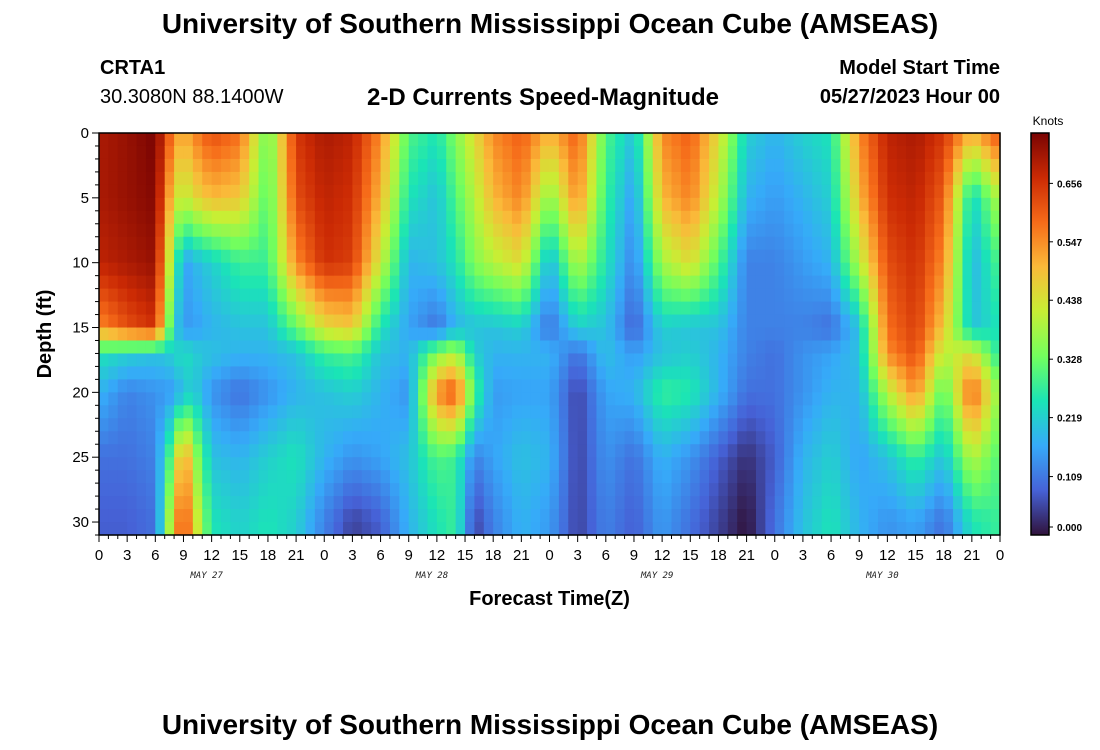 The width and height of the screenshot is (1100, 750). I want to click on x-tick-label: 21, so click(521, 555).